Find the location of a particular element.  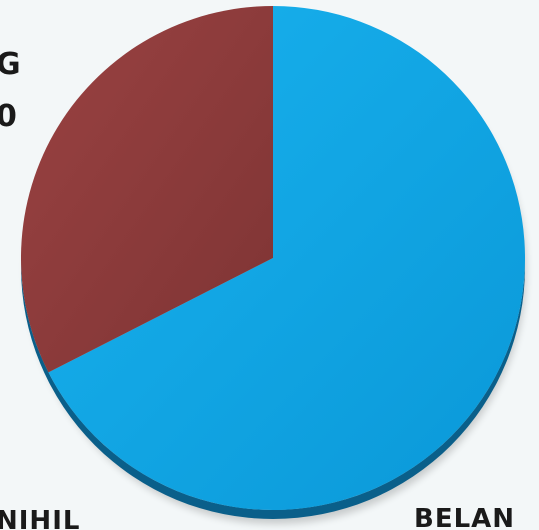

annotation-top-line-2: 0 is located at coordinates (9, 116).